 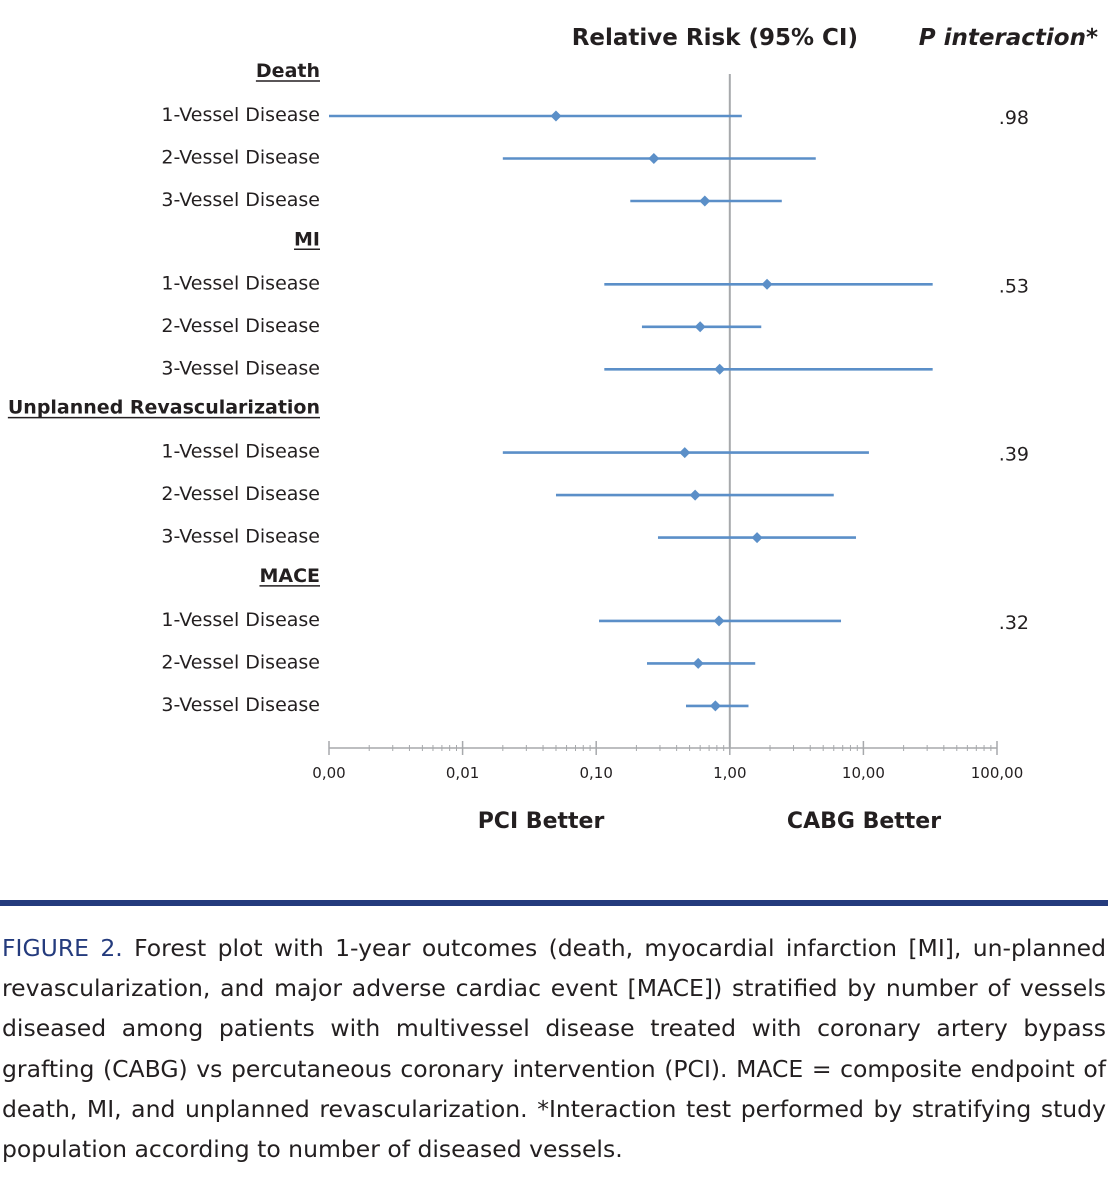 I want to click on x-tick-label: 0,00, so click(x=328, y=773).